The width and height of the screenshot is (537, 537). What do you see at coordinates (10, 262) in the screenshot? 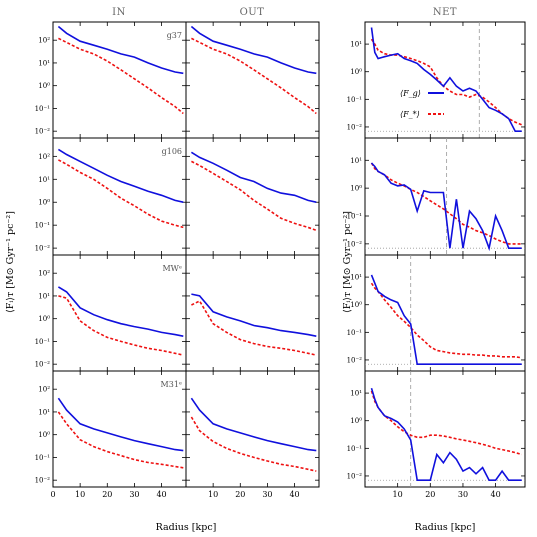
I see `y-axis-label-left: ⟨Fᵢ⟩ᴛ [M⊙ Gyr⁻¹ pc⁻²]` at bounding box center [10, 262].